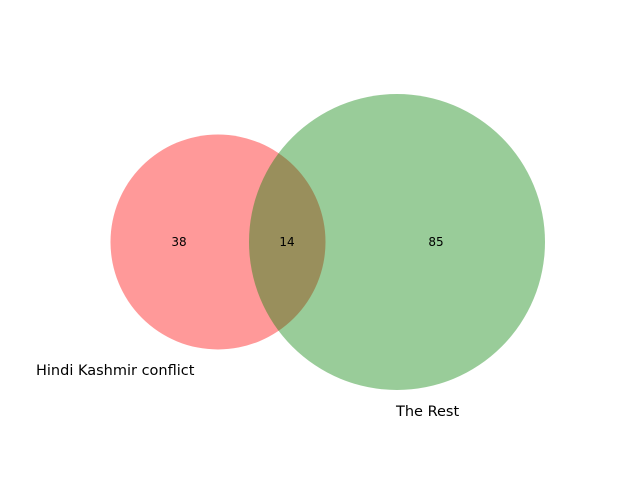 The image size is (640, 480). What do you see at coordinates (435, 242) in the screenshot?
I see `count-only-the-rest: 85` at bounding box center [435, 242].